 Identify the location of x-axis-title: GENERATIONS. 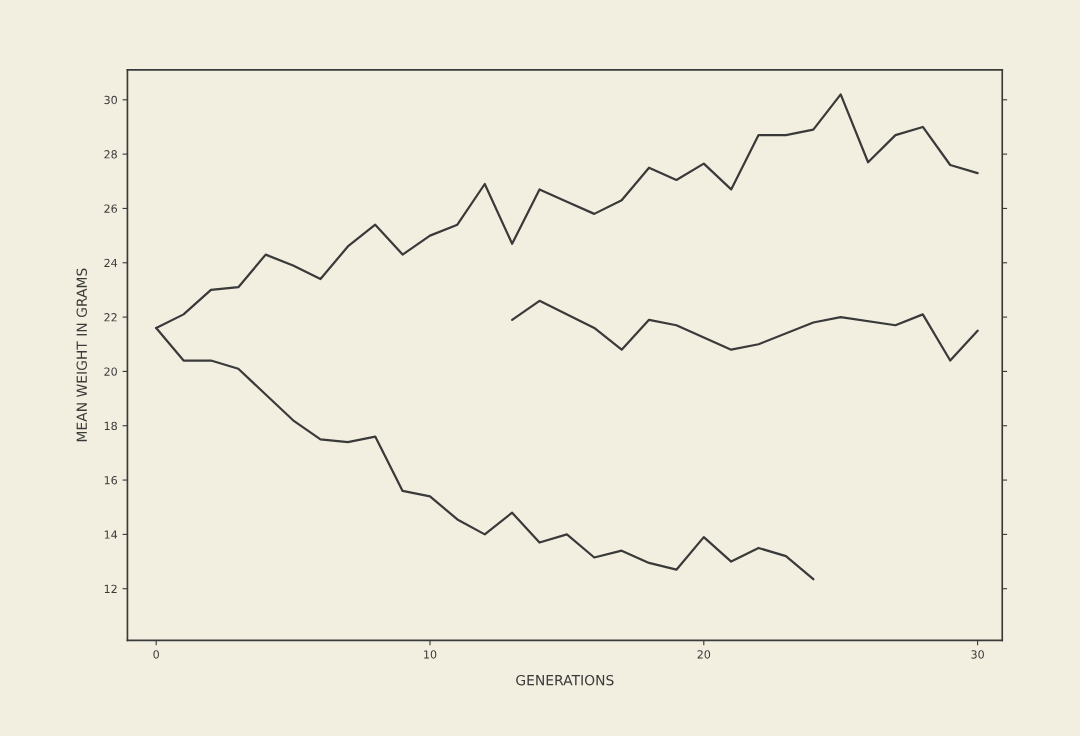
(565, 680).